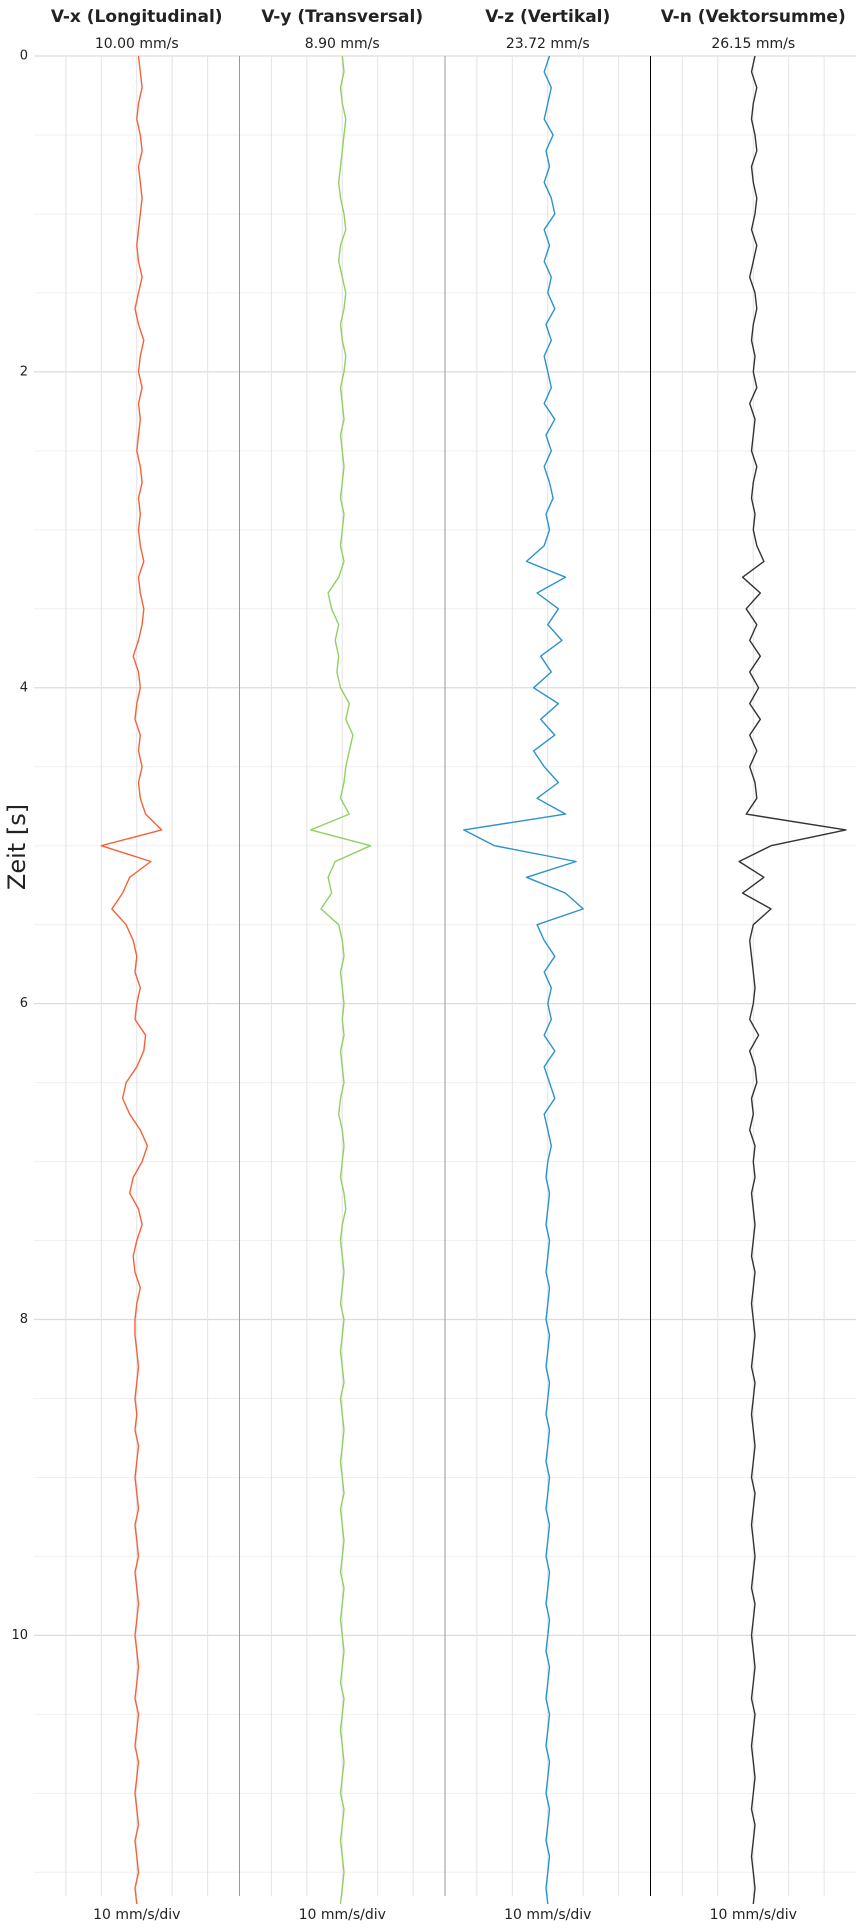 This screenshot has height=1930, width=859. Describe the element at coordinates (547, 17) in the screenshot. I see `panel-title: V-z (Vertikal)` at that location.